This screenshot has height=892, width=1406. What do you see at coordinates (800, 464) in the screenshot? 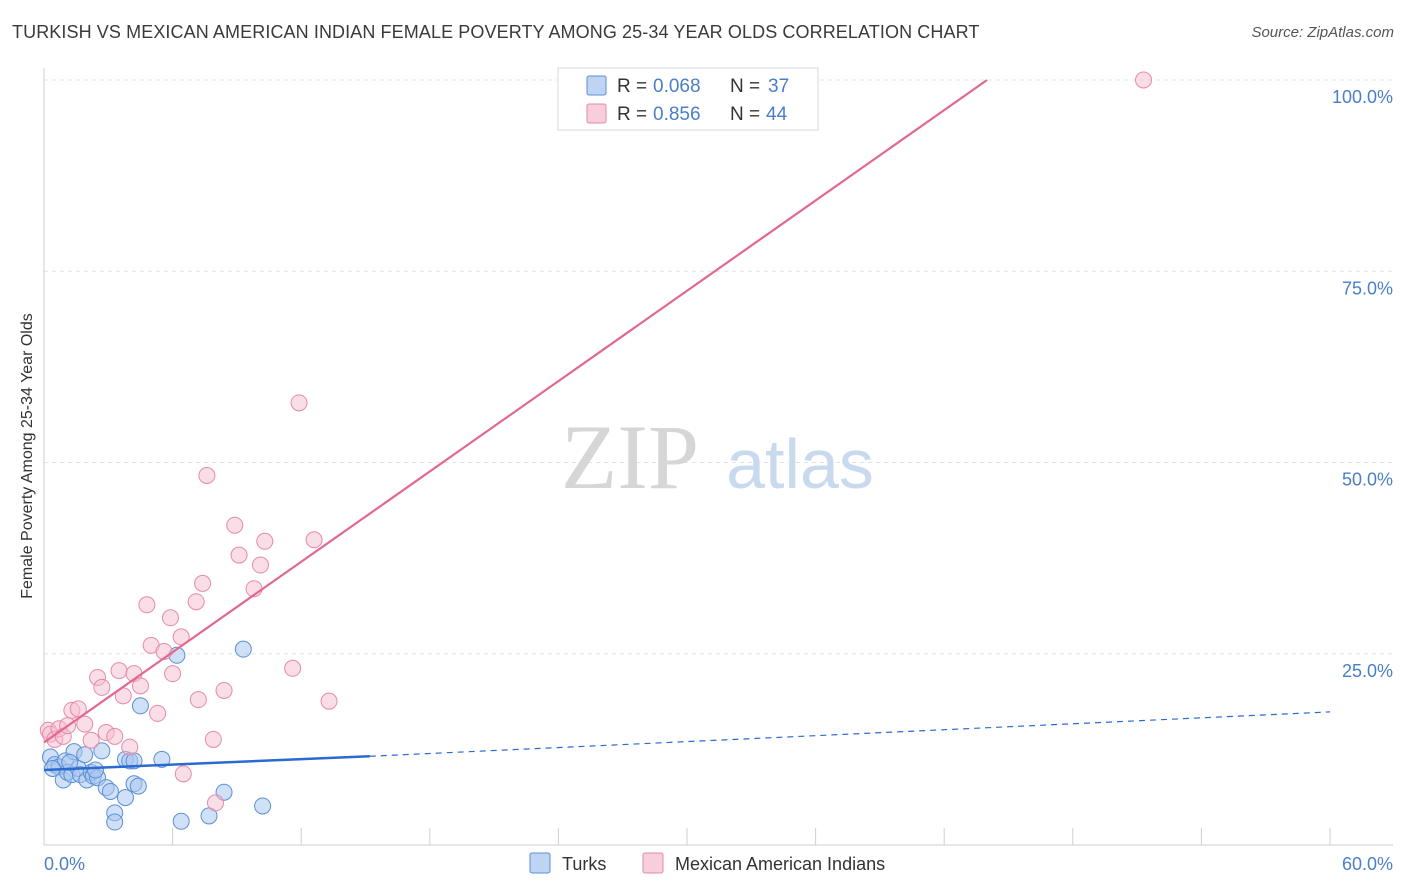
I see `watermark-atlas: atlas` at bounding box center [800, 464].